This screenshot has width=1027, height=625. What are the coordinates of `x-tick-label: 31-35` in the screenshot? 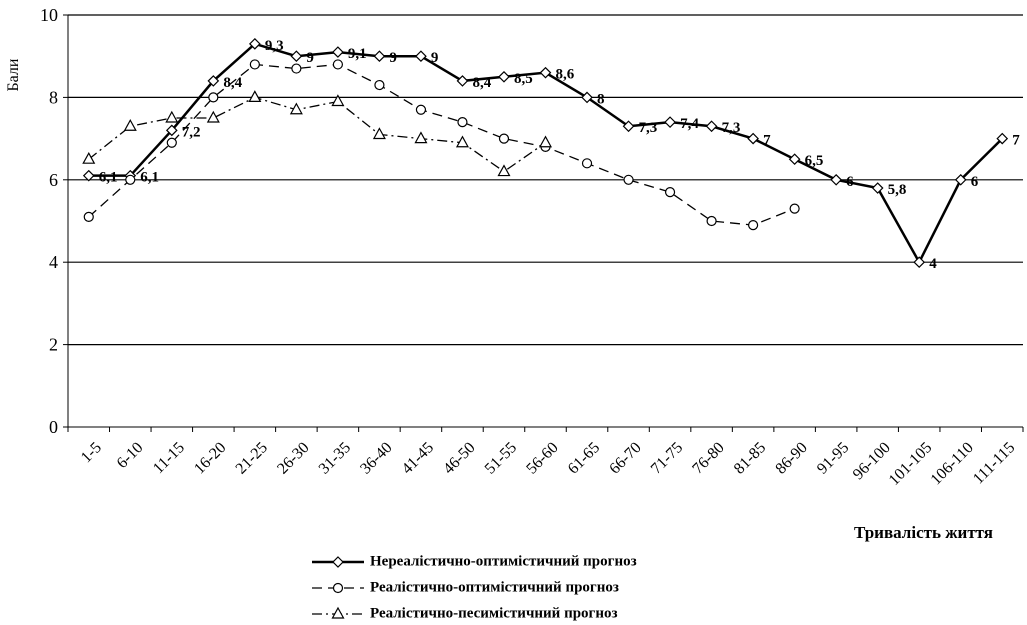 It's located at (335, 458).